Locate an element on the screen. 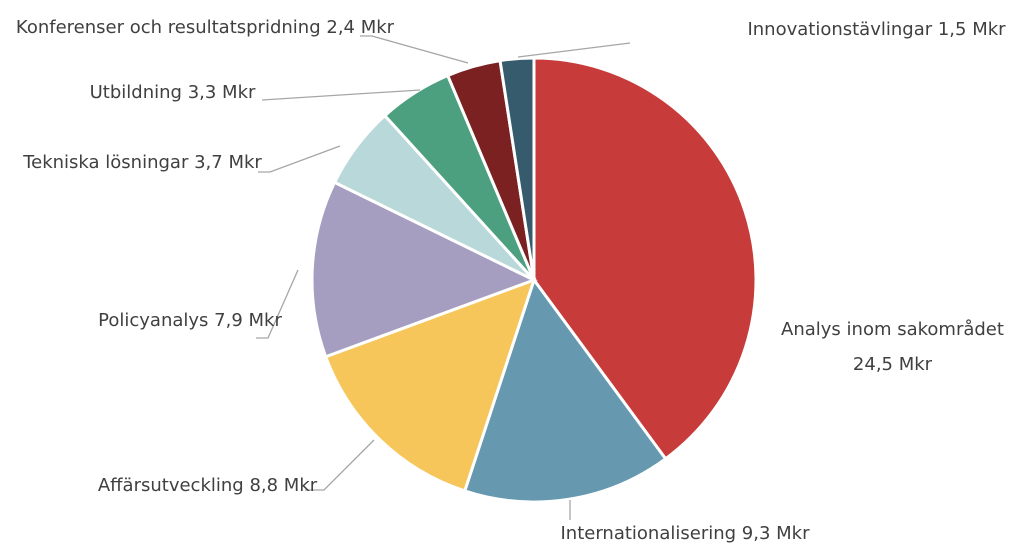  slice-label: Policyanalys 7,9 Mkr is located at coordinates (190, 320).